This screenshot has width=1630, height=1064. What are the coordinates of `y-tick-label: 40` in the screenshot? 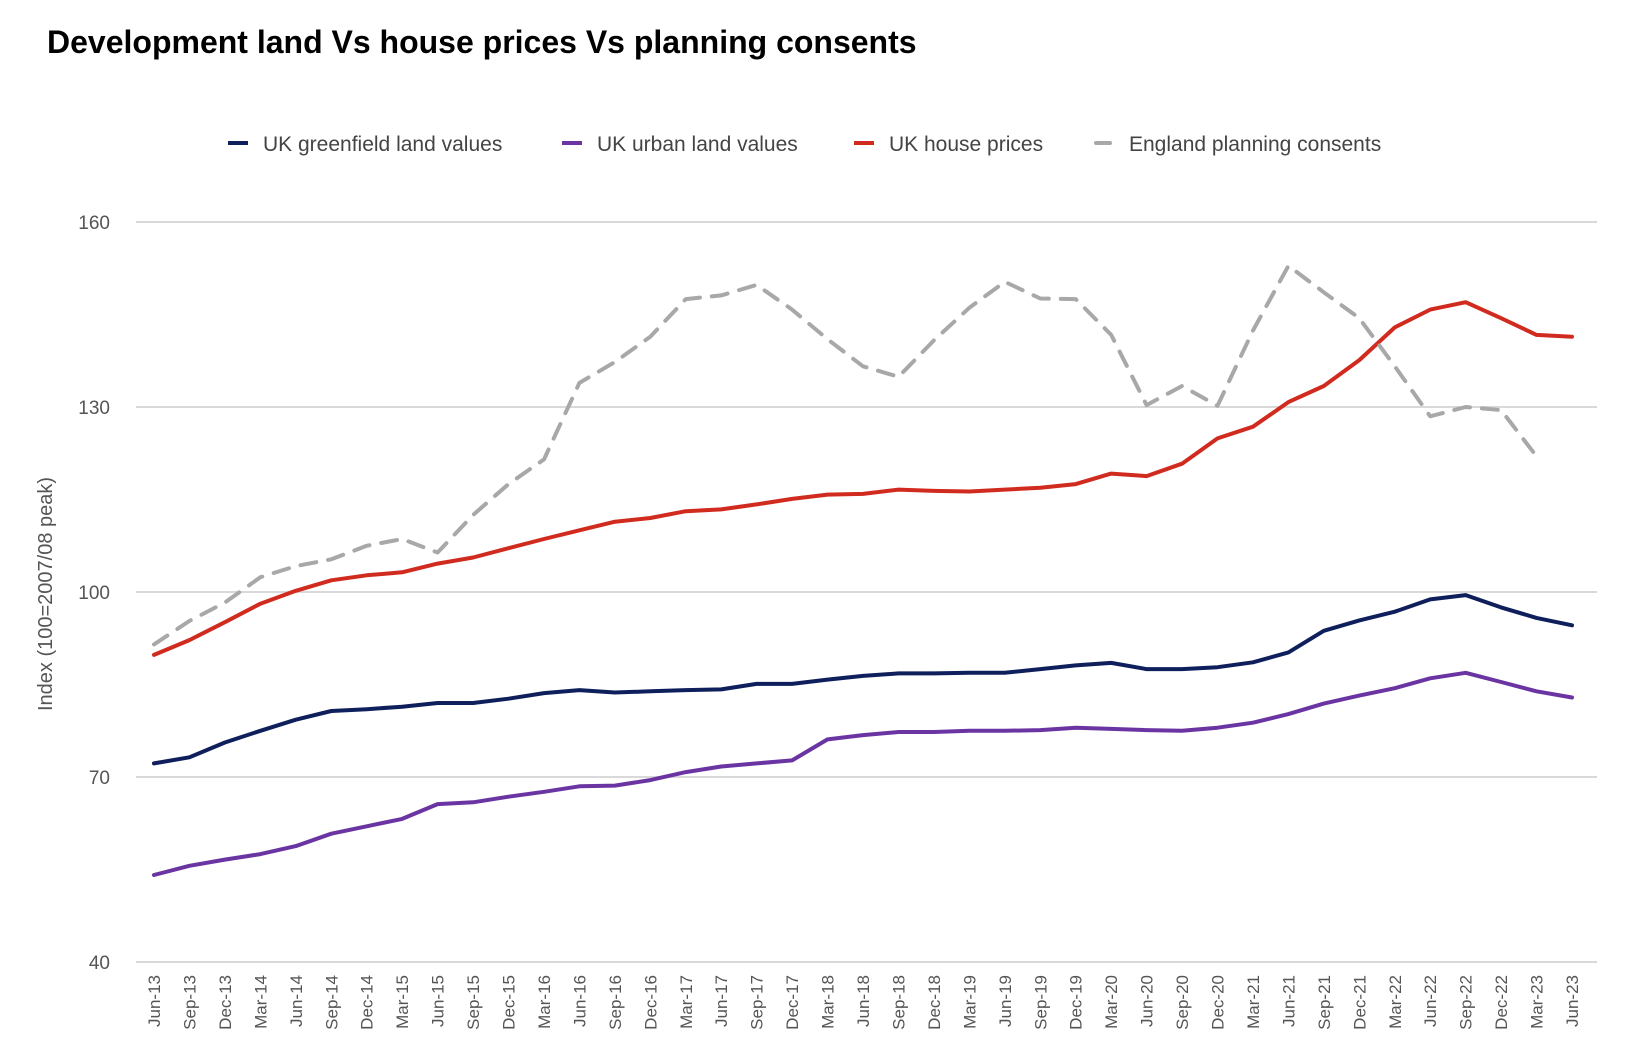 It's located at (99, 963).